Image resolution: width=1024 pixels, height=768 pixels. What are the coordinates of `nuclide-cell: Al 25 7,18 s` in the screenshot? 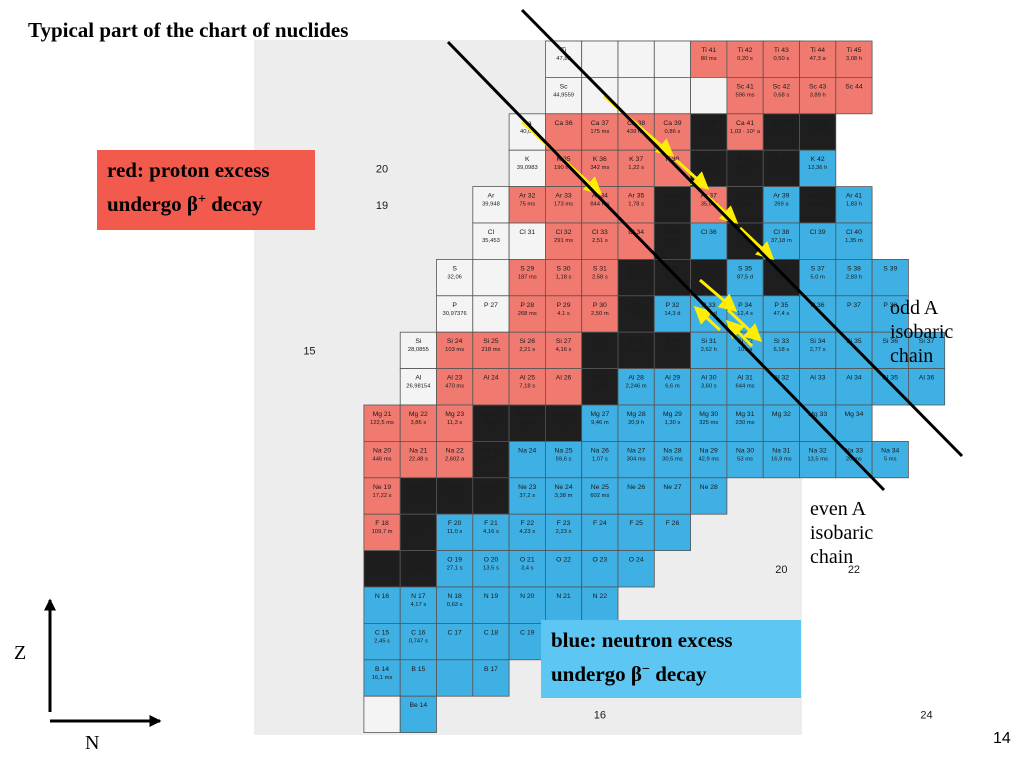 It's located at (527, 387).